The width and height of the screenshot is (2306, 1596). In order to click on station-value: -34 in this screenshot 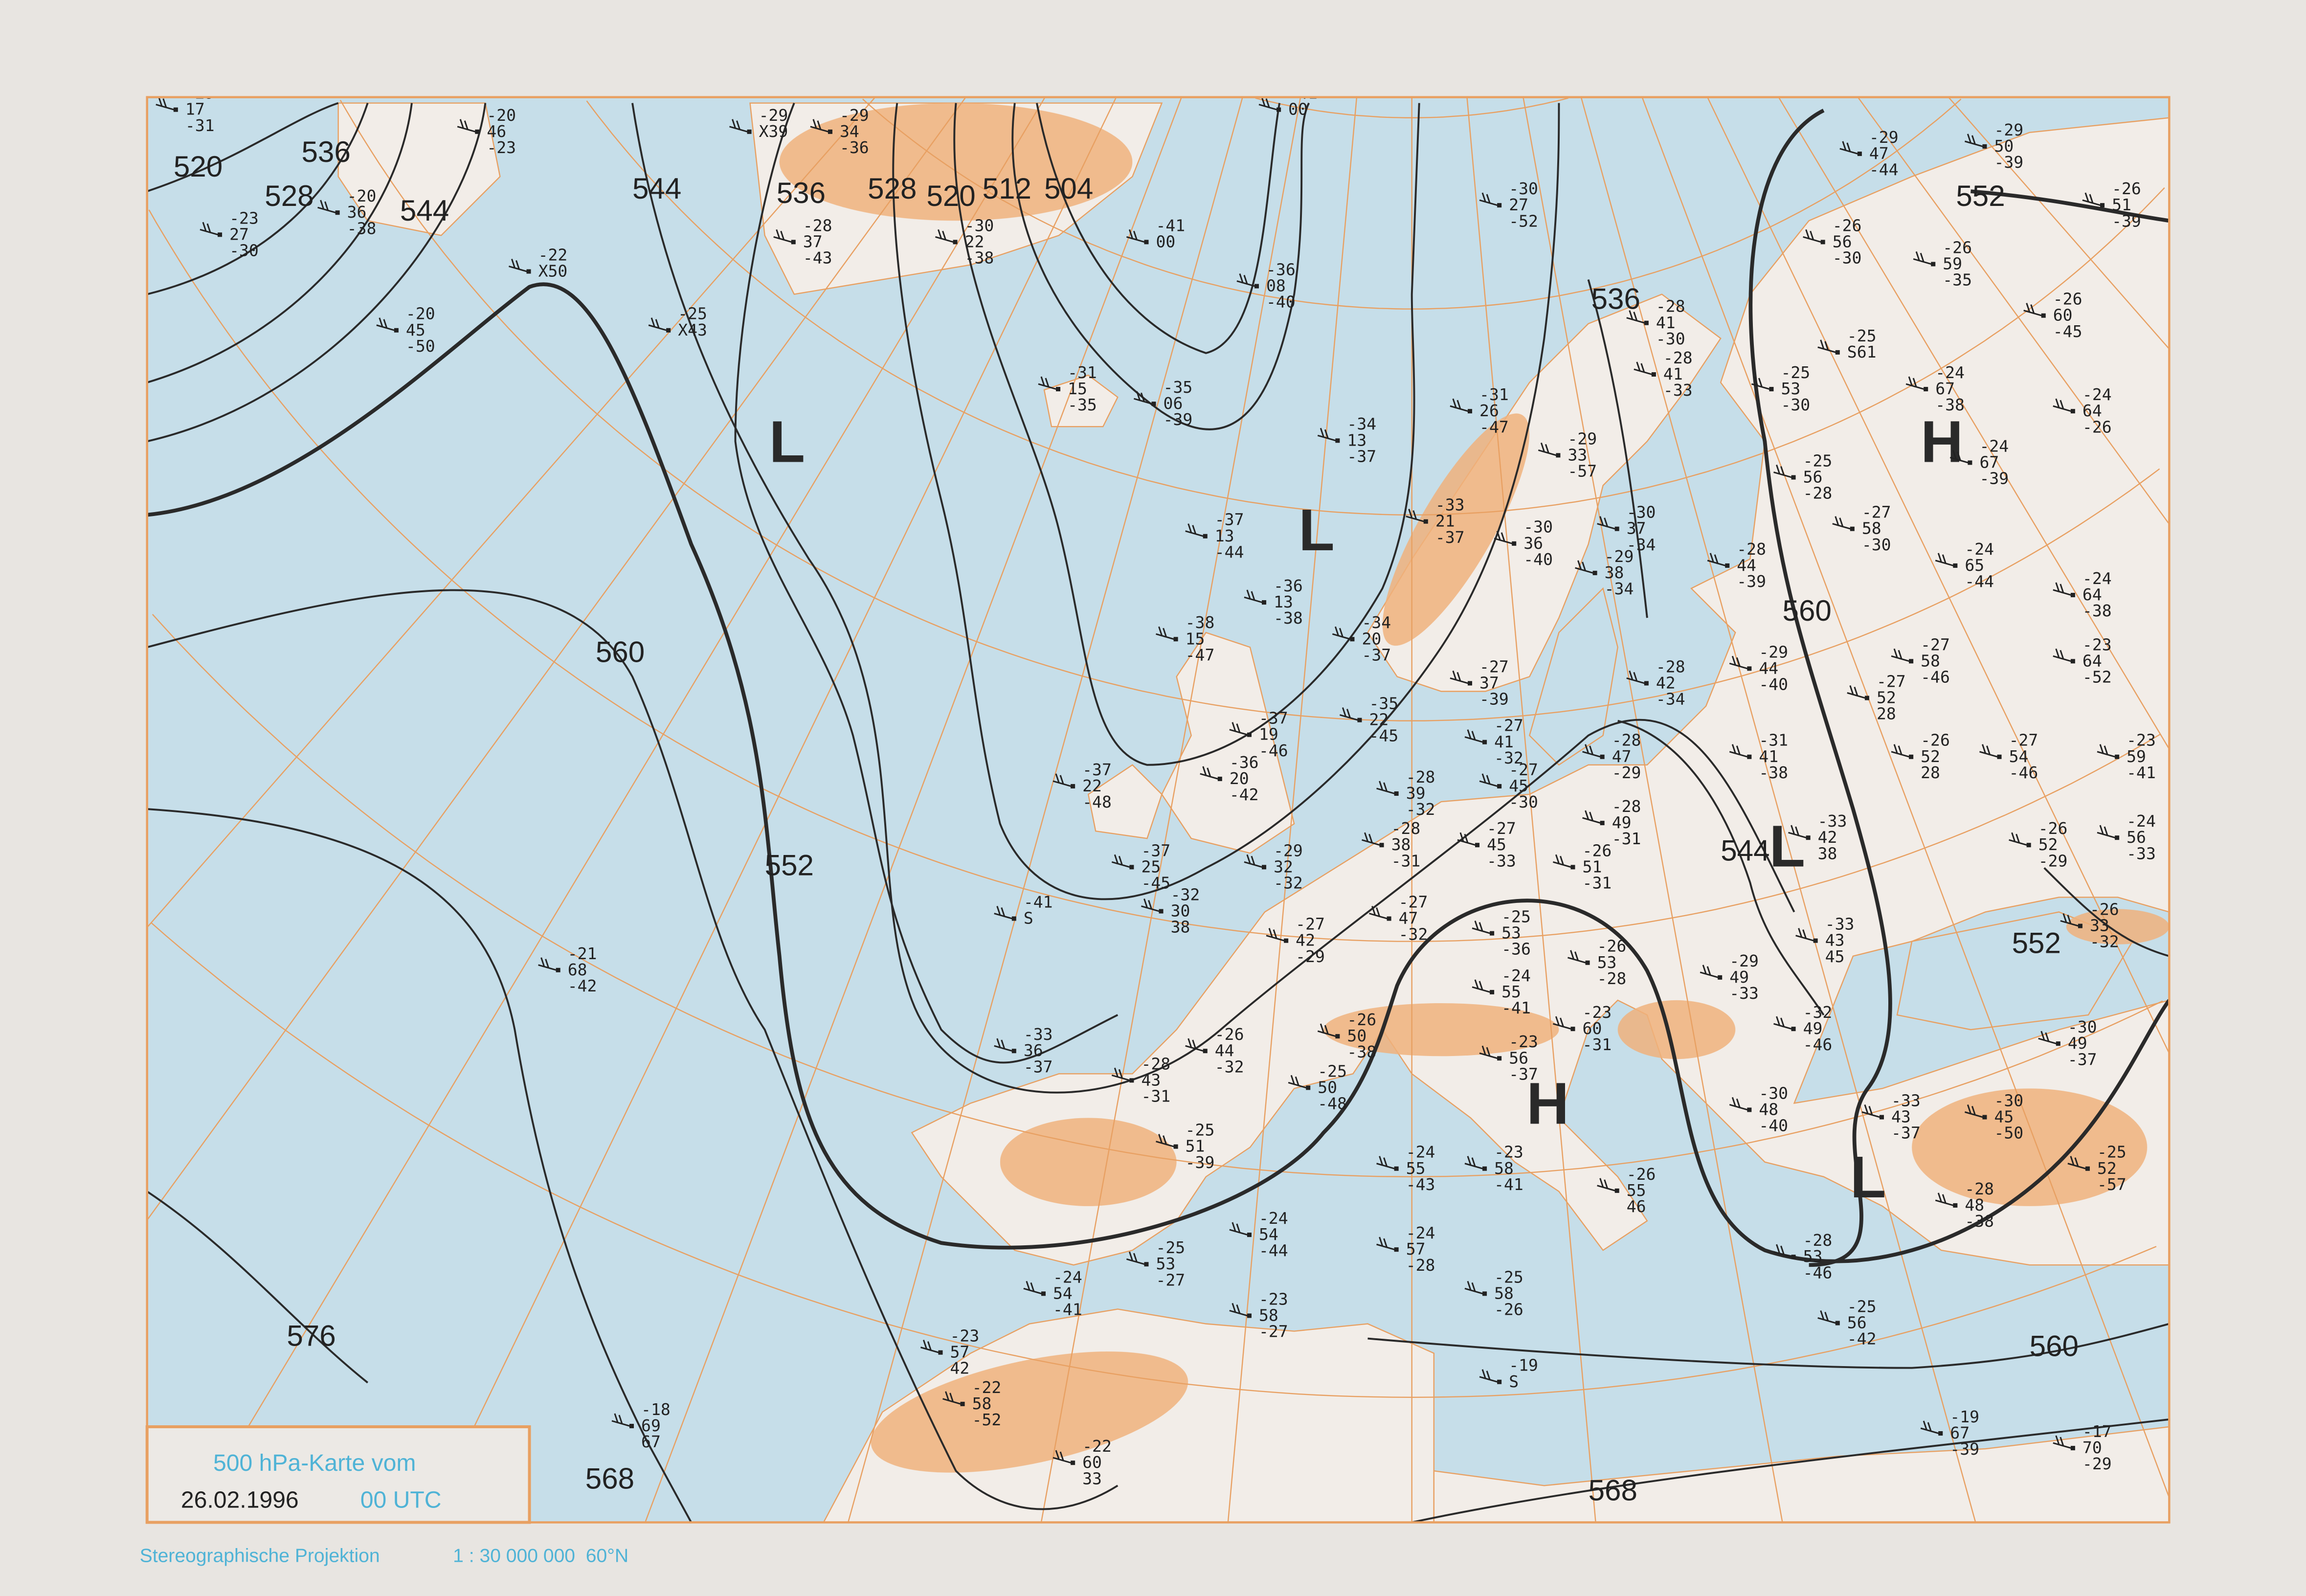, I will do `click(1620, 588)`.